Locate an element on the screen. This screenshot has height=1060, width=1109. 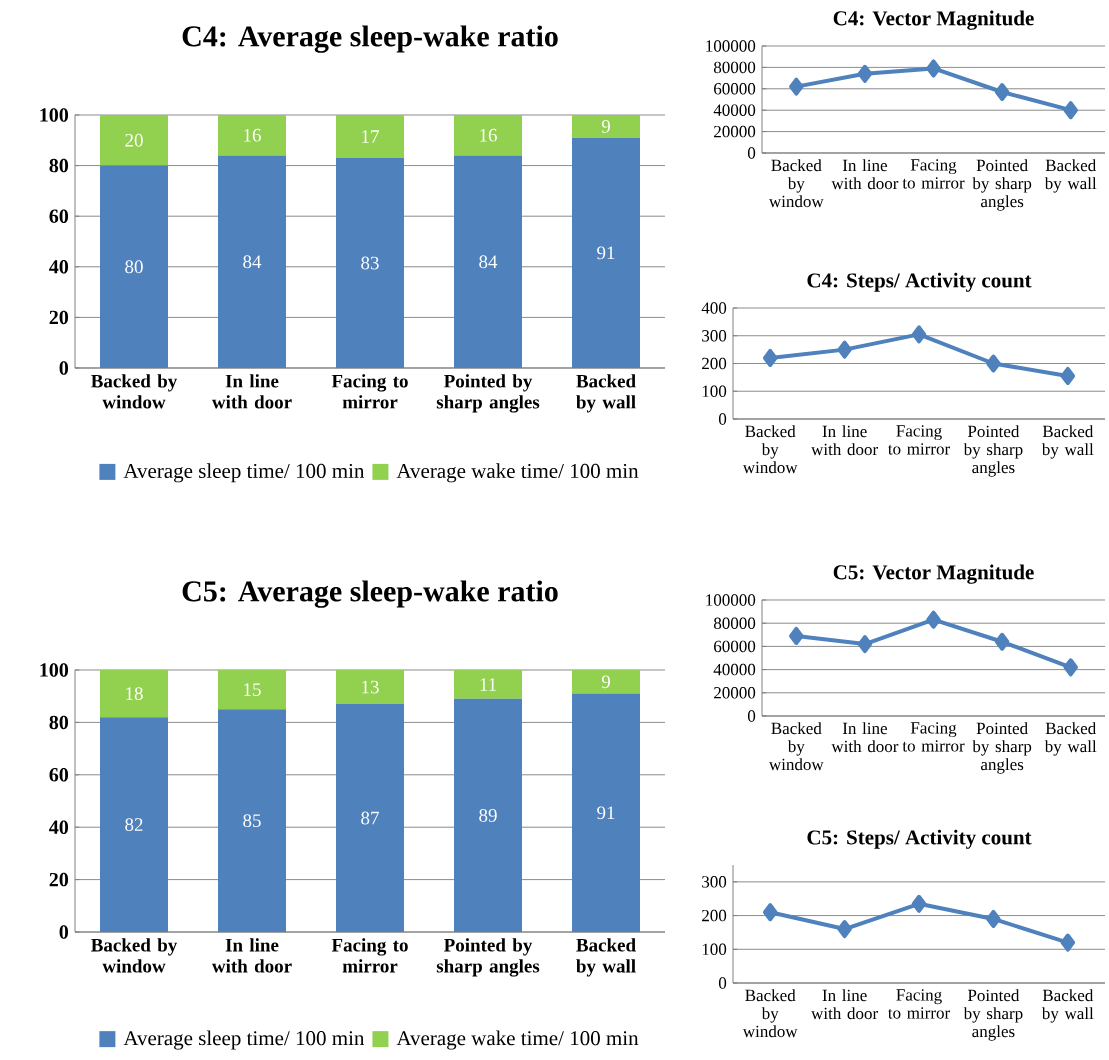
y-tick-label: 40 is located at coordinates (59, 267).